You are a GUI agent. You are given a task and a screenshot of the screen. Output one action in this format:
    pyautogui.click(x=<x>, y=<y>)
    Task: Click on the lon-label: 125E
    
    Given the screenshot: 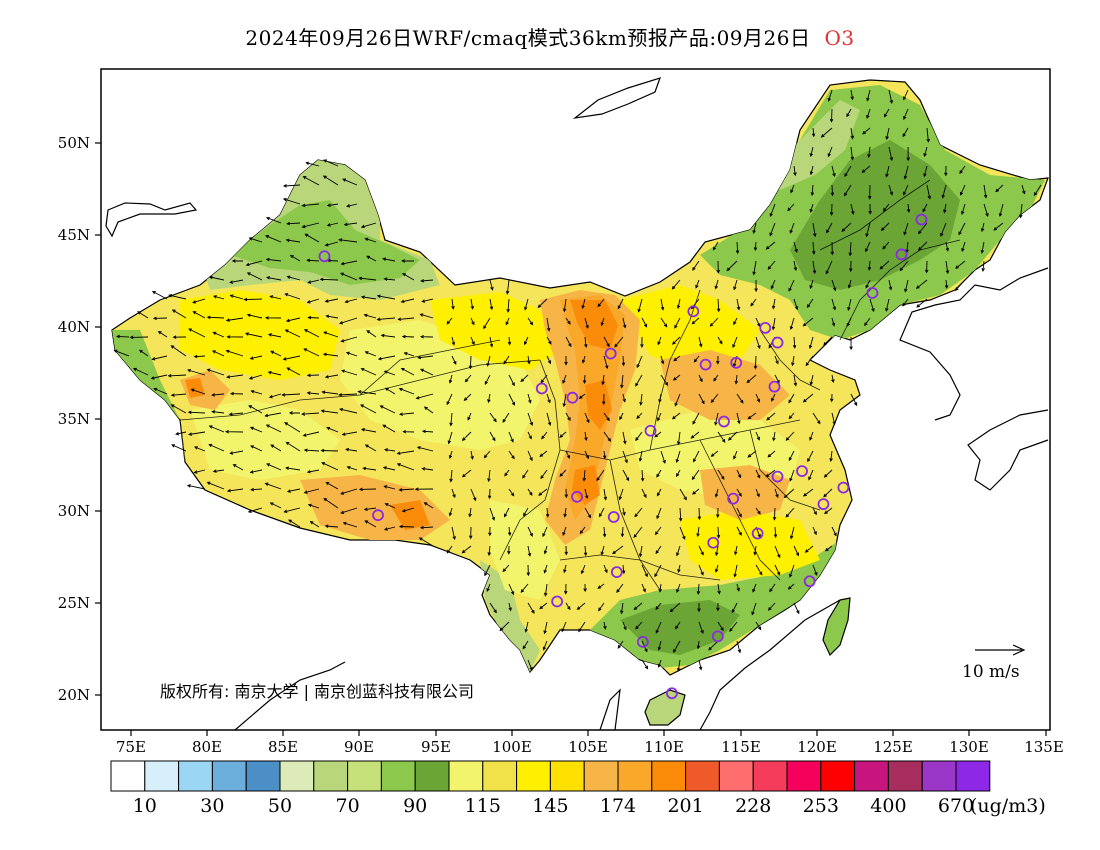 What is the action you would take?
    pyautogui.click(x=893, y=747)
    